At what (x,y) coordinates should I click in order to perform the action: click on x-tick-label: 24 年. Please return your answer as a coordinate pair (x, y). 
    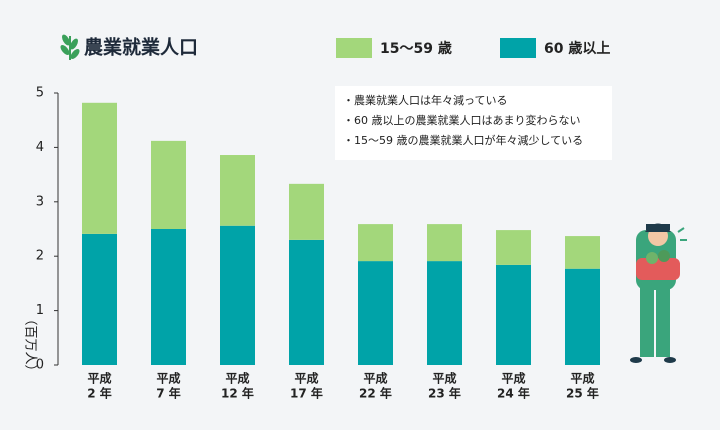
    Looking at the image, I should click on (513, 393).